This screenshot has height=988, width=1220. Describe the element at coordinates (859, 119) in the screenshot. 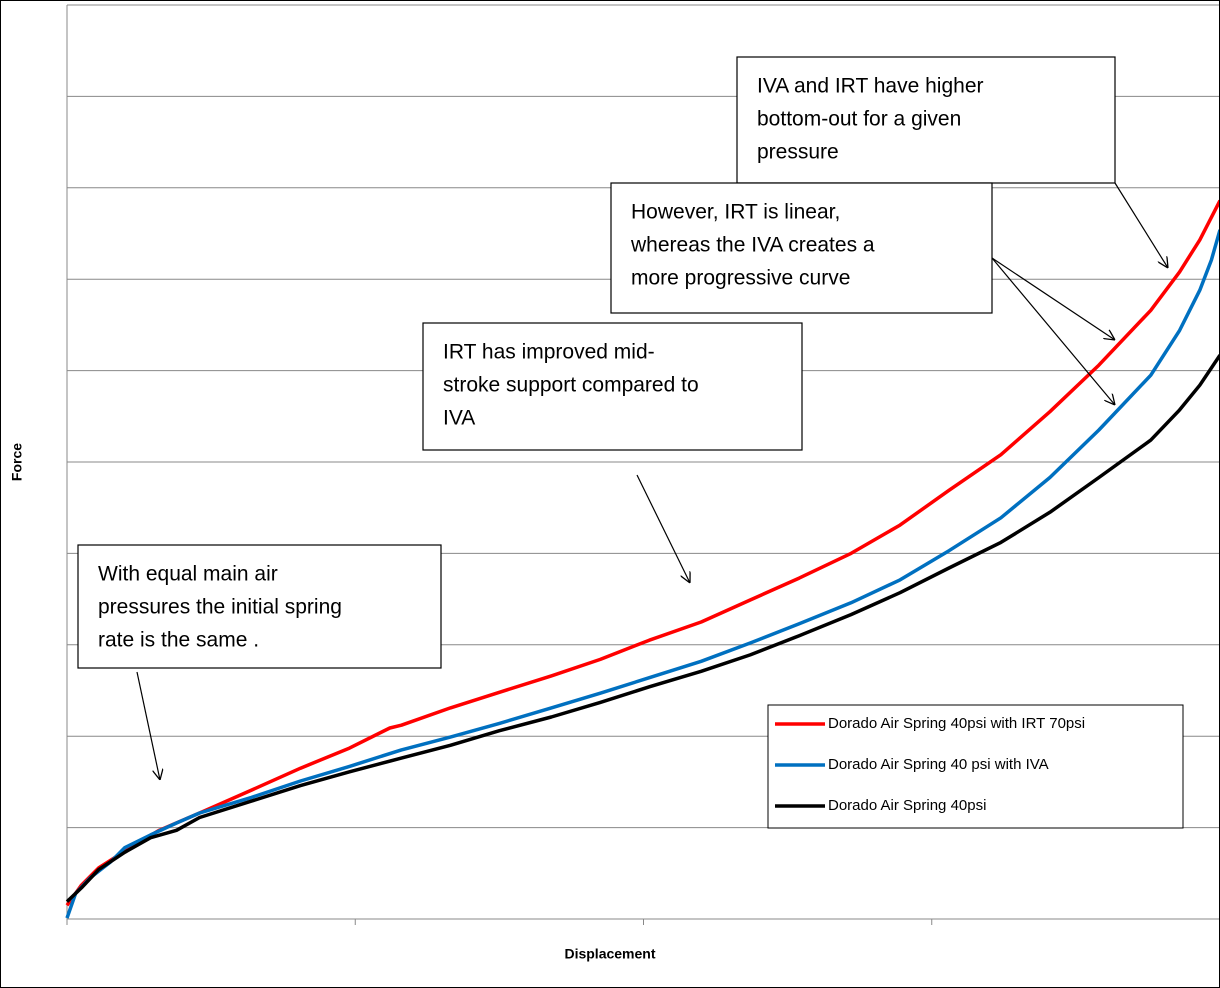

I see `annotation-text: bottom-out for a given` at that location.